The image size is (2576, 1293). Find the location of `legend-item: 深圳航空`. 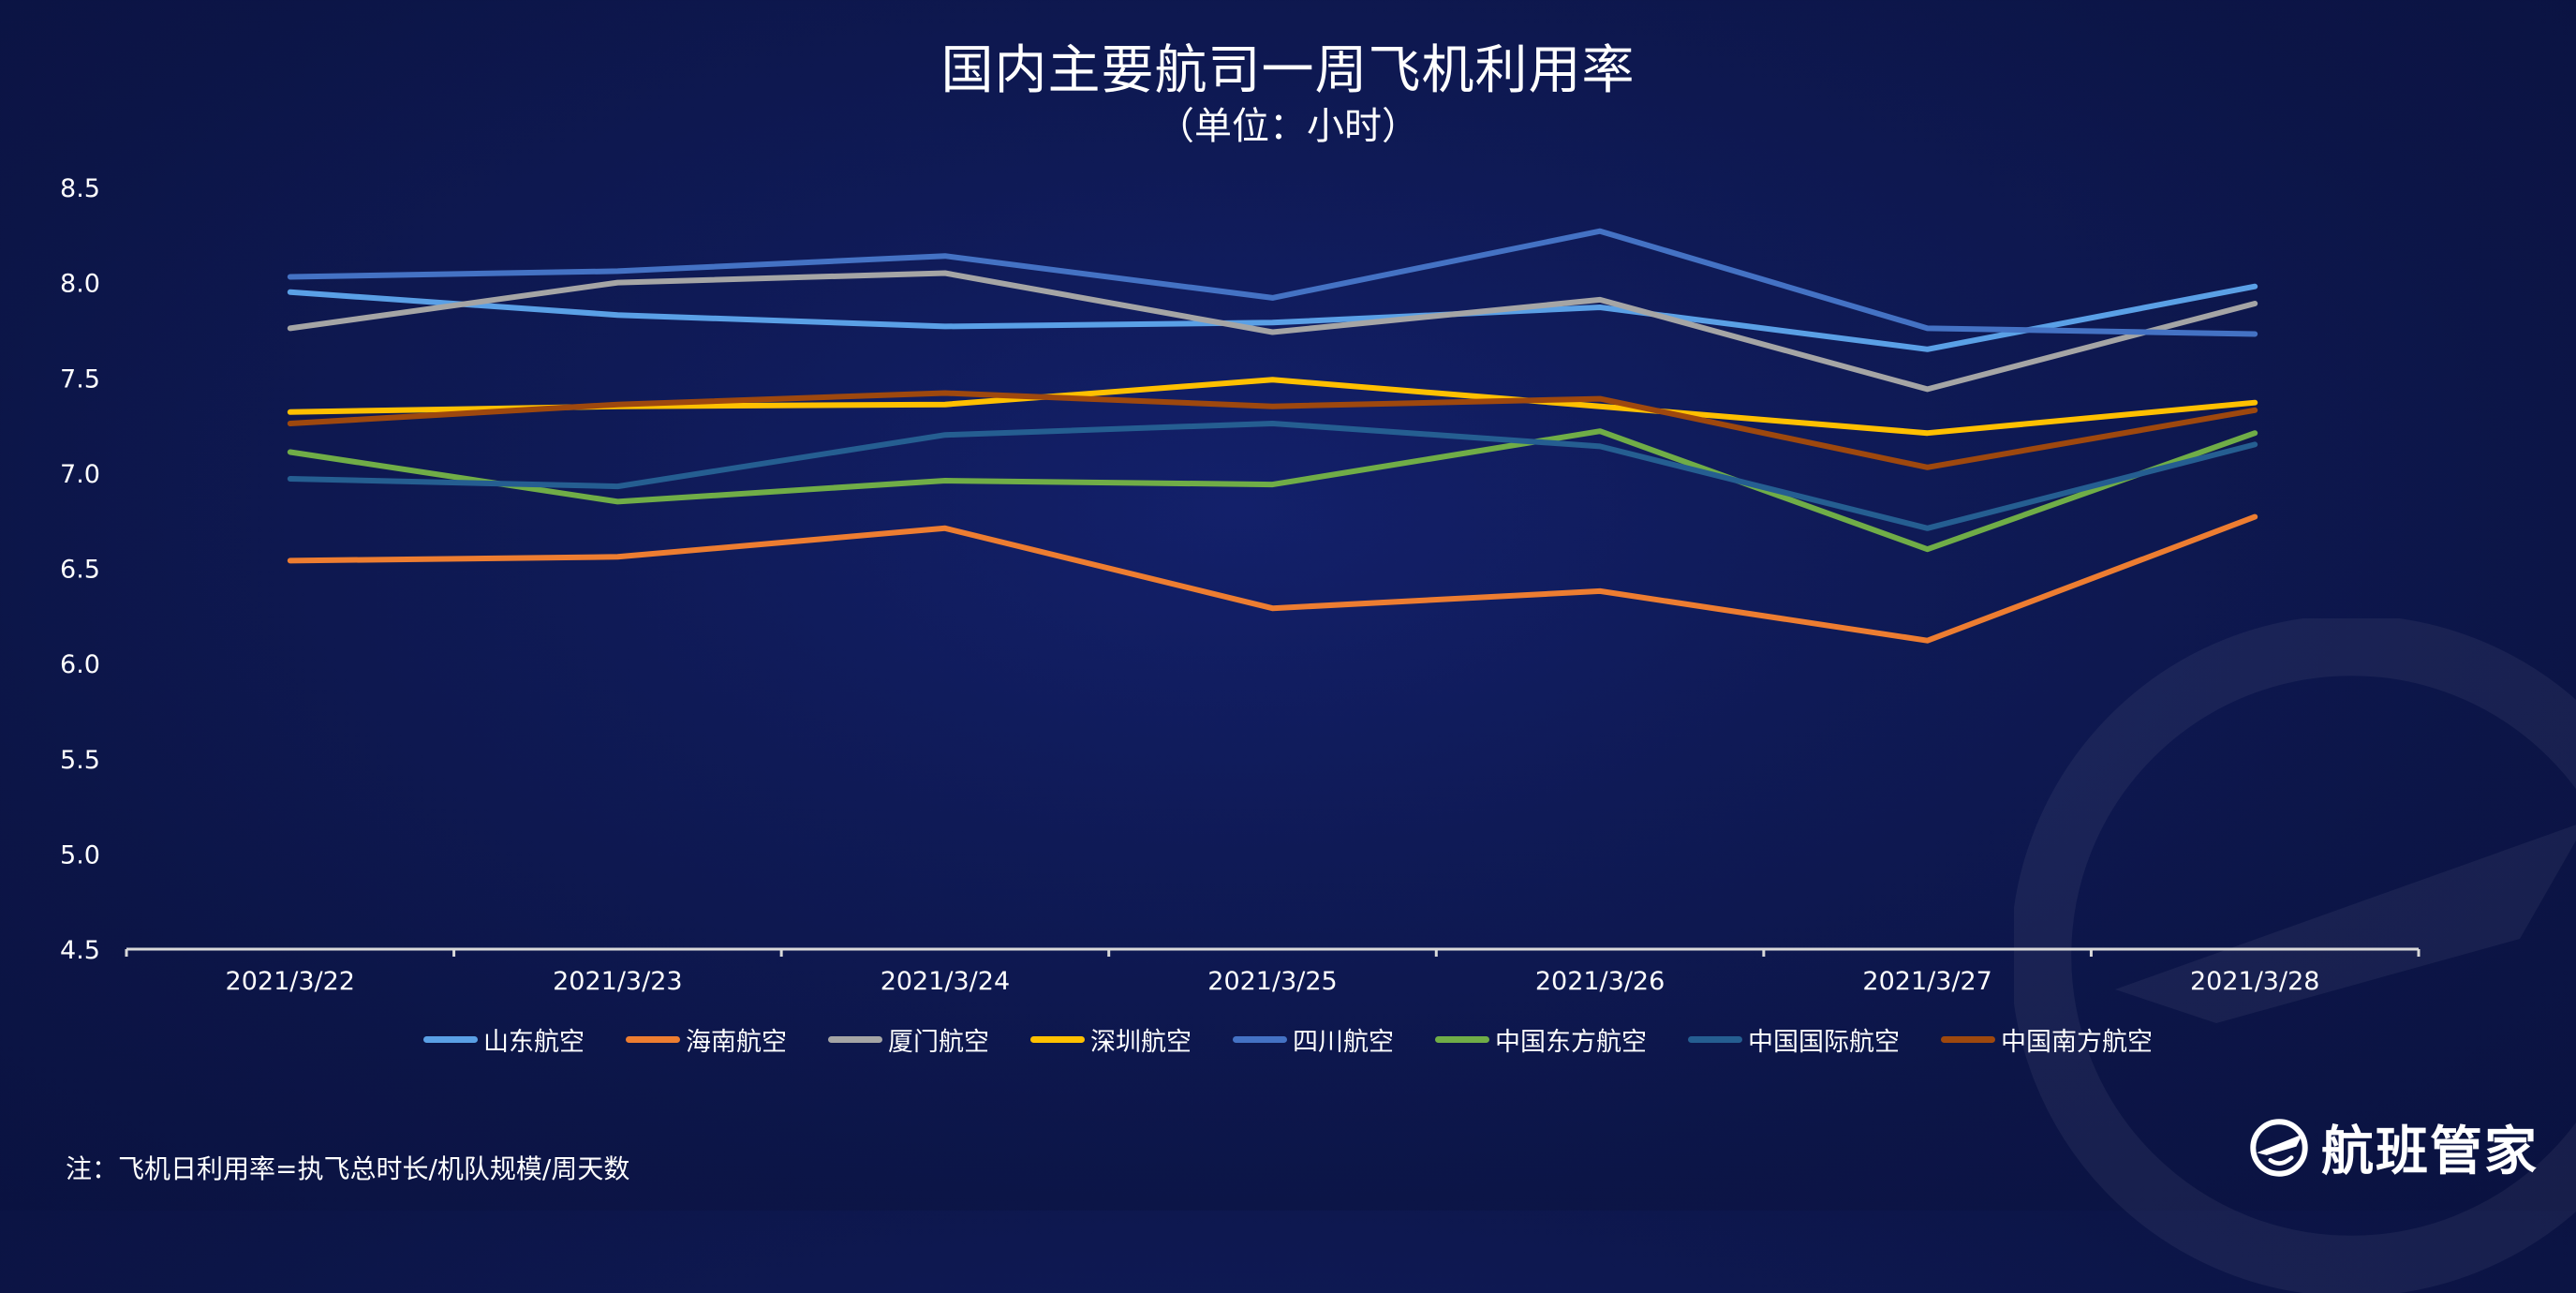

legend-item: 深圳航空 is located at coordinates (1111, 1039).